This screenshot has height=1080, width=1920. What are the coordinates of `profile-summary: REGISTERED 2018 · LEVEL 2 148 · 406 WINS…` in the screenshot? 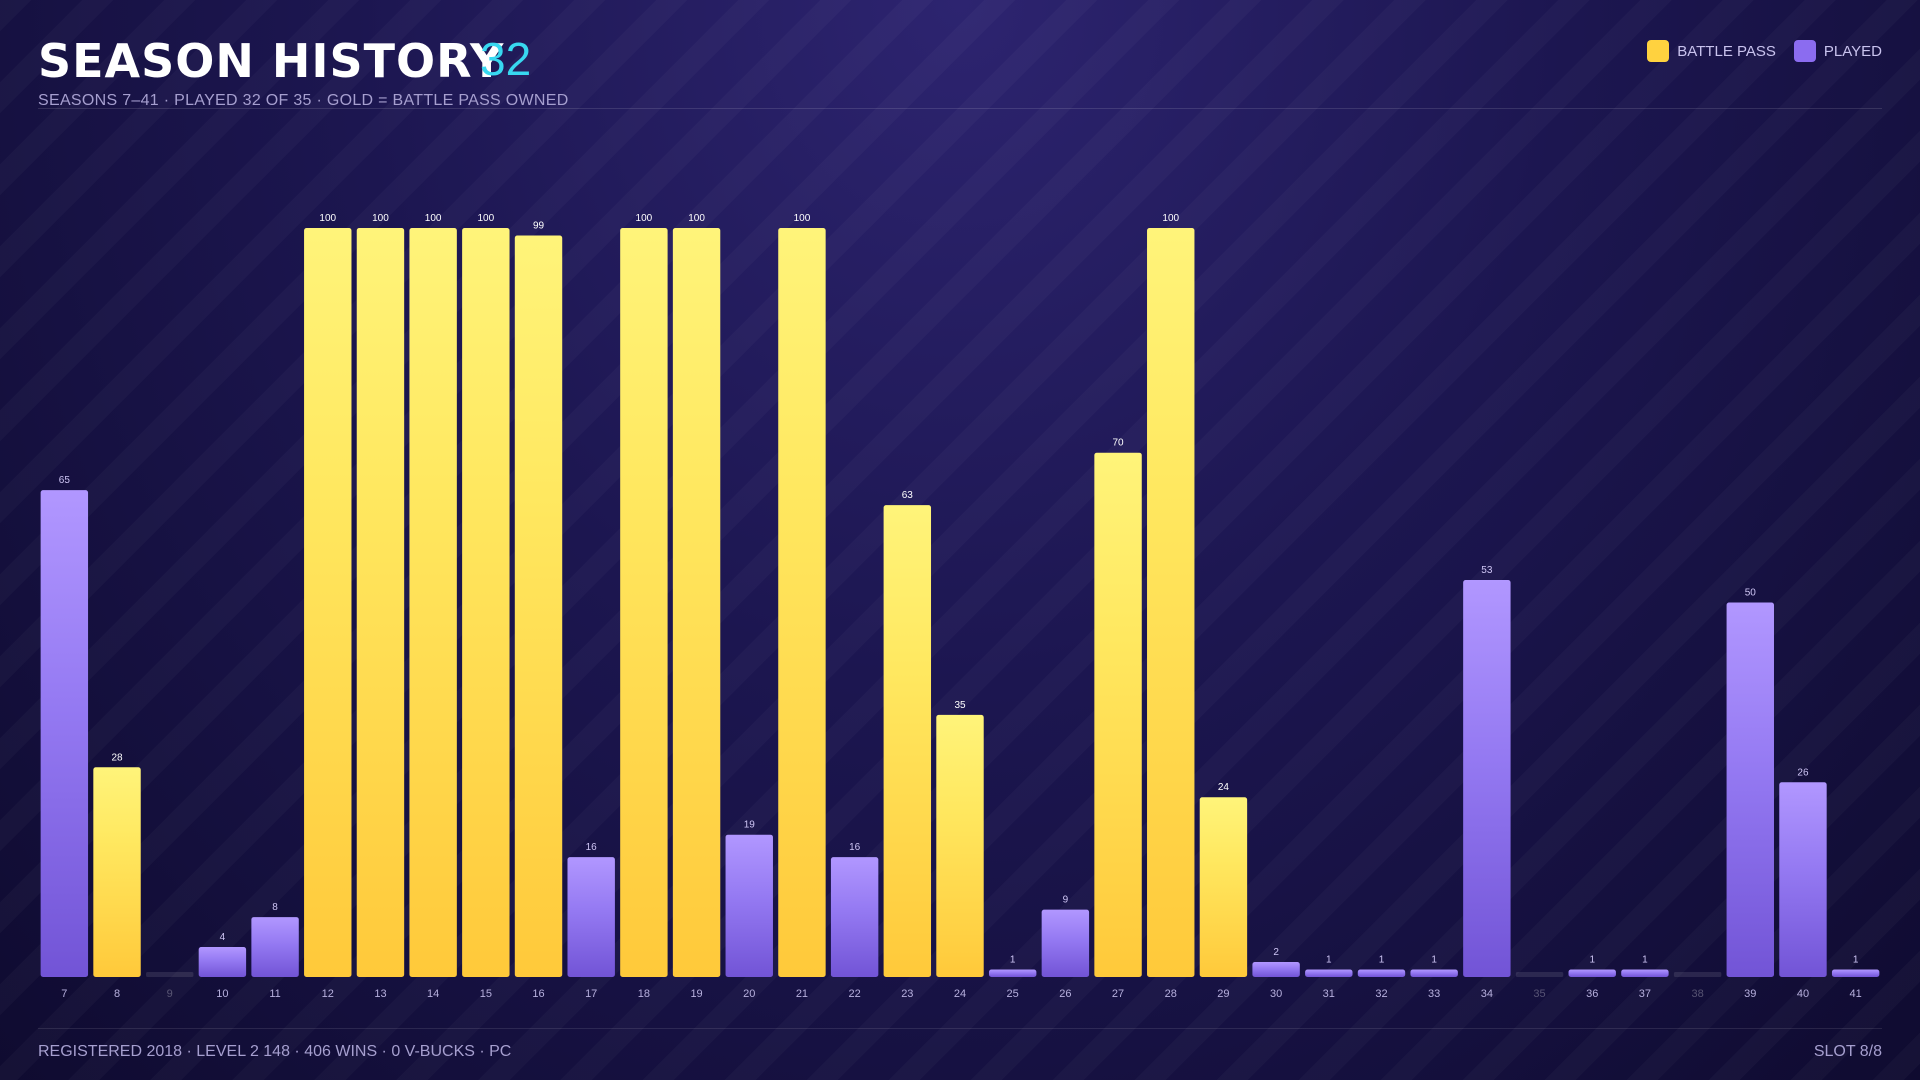 It's located at (275, 1051).